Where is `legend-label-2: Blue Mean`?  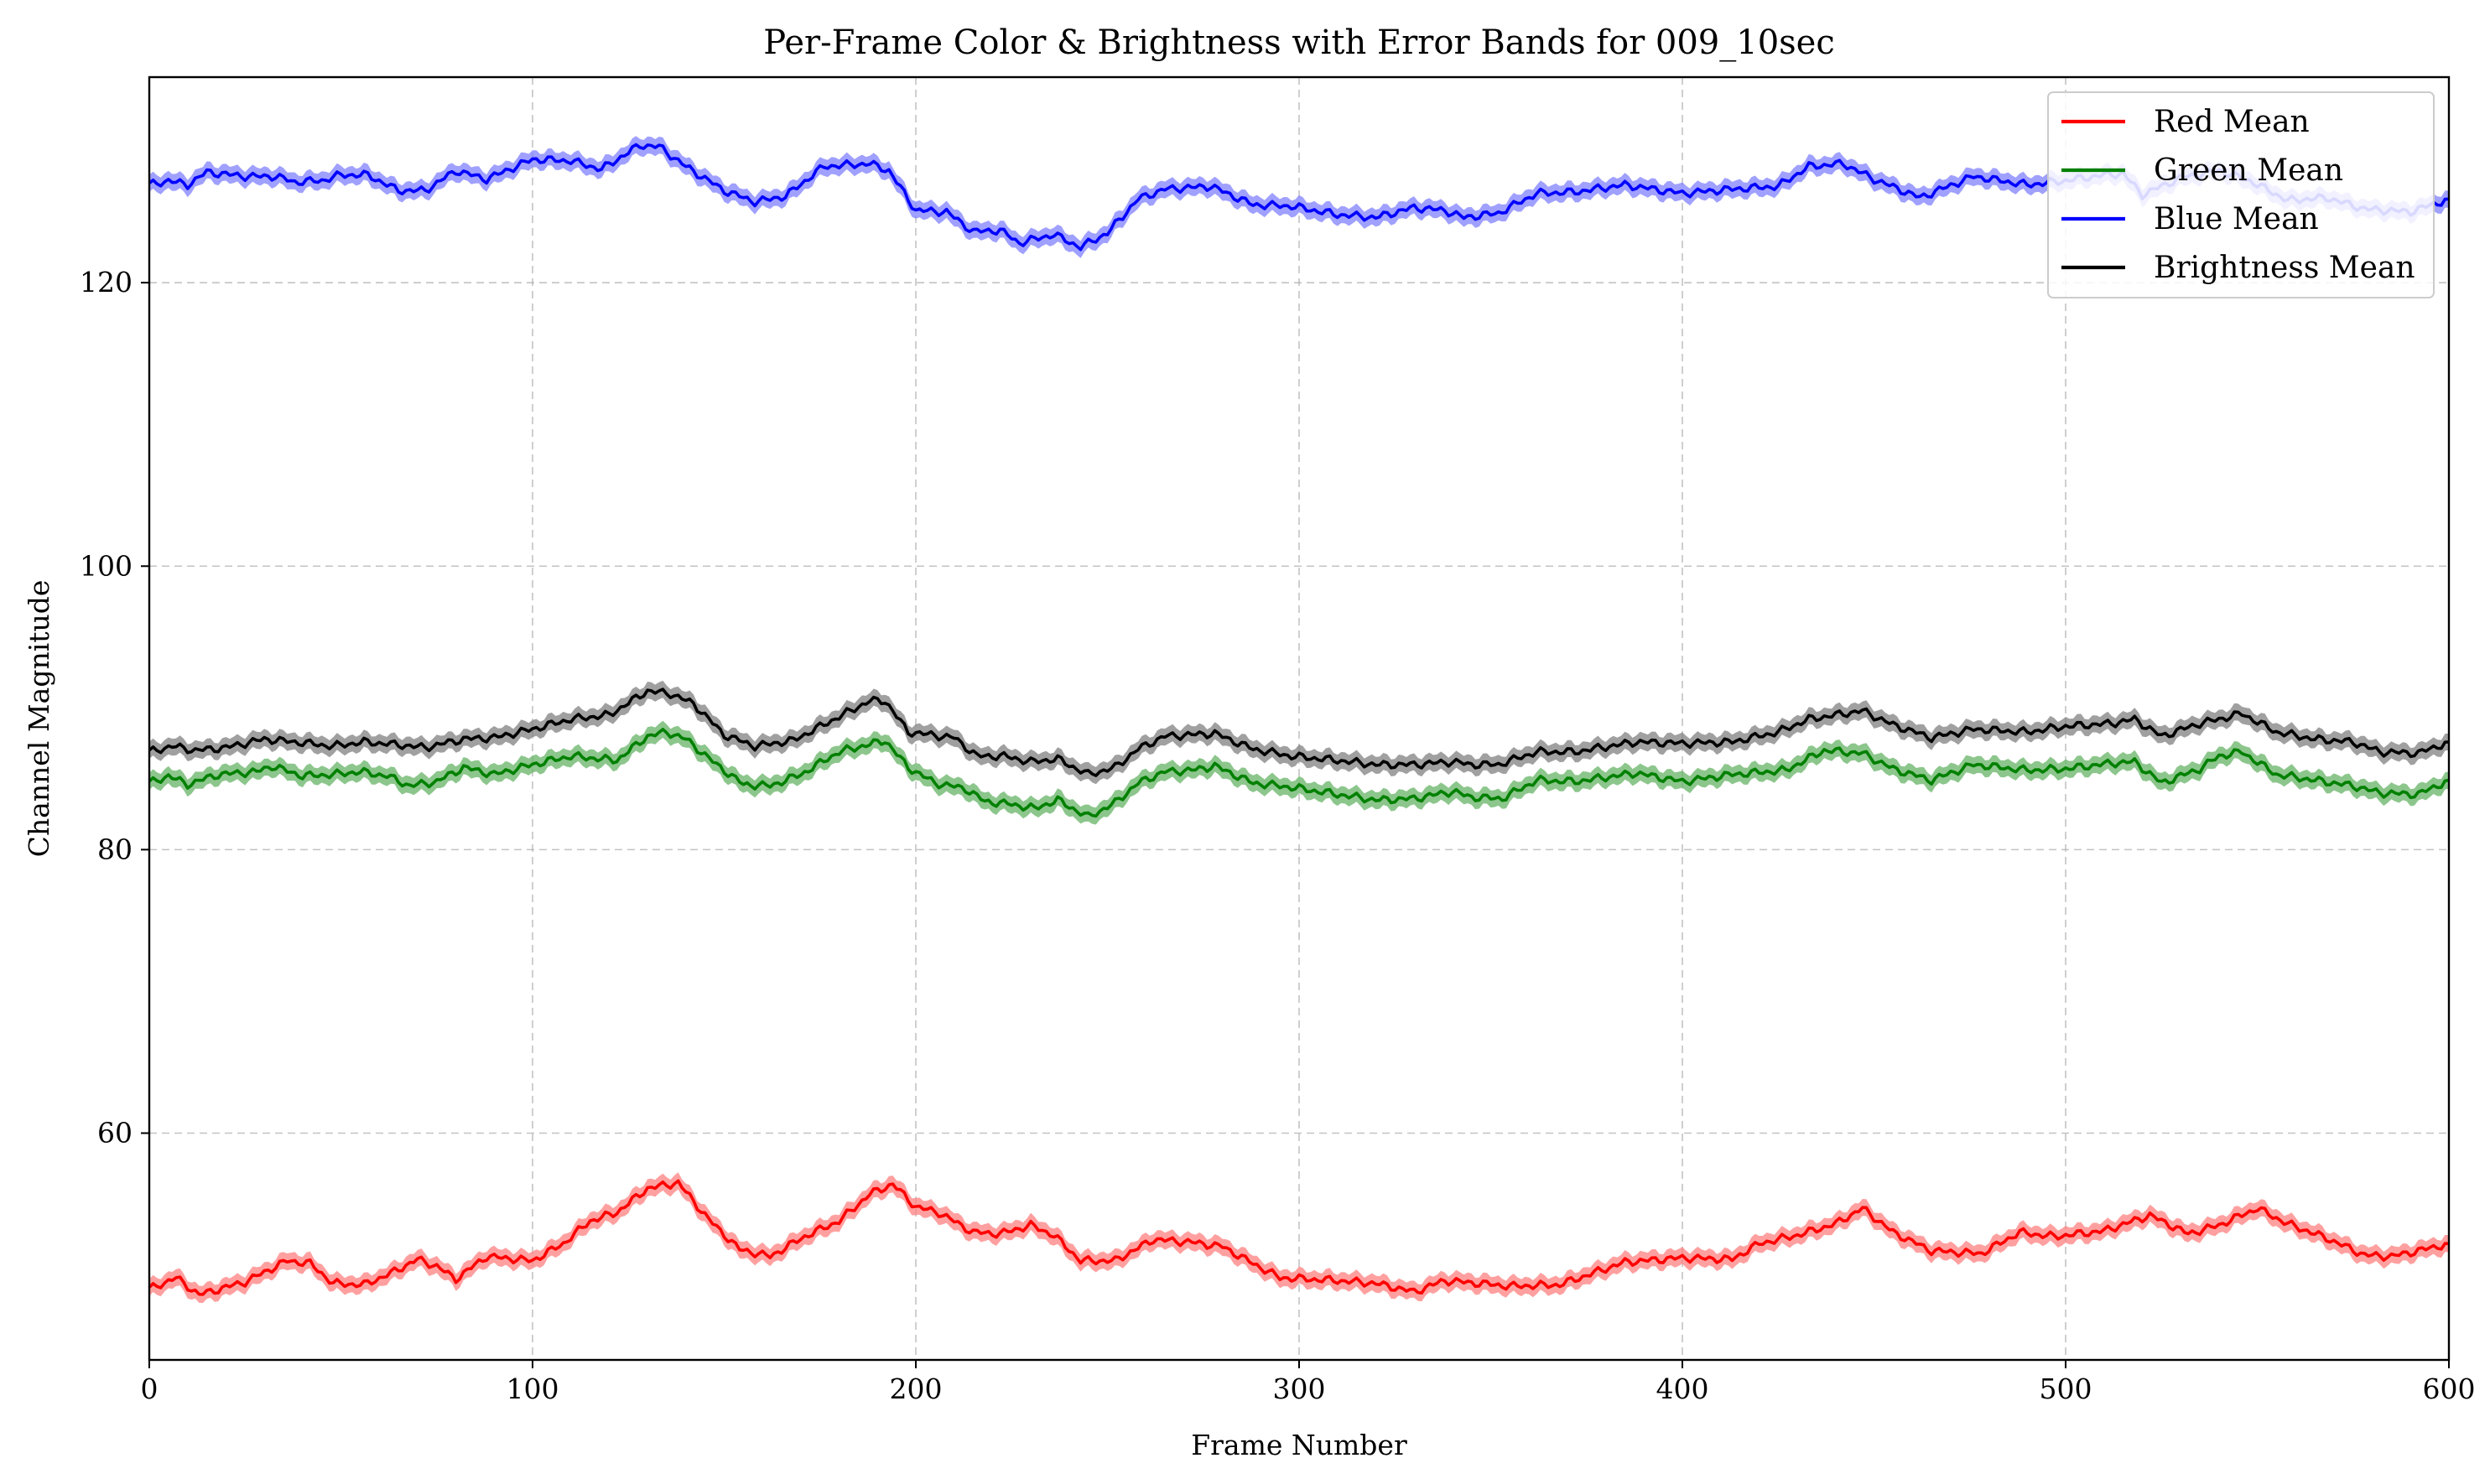 legend-label-2: Blue Mean is located at coordinates (2236, 219).